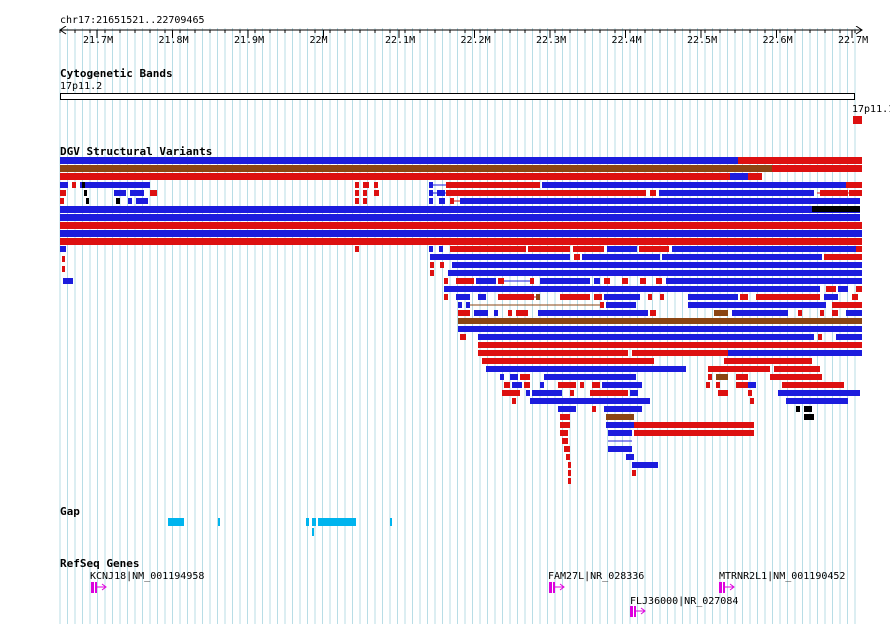 The height and width of the screenshot is (624, 890). Describe the element at coordinates (631, 611) in the screenshot. I see `gene-flj36000` at that location.